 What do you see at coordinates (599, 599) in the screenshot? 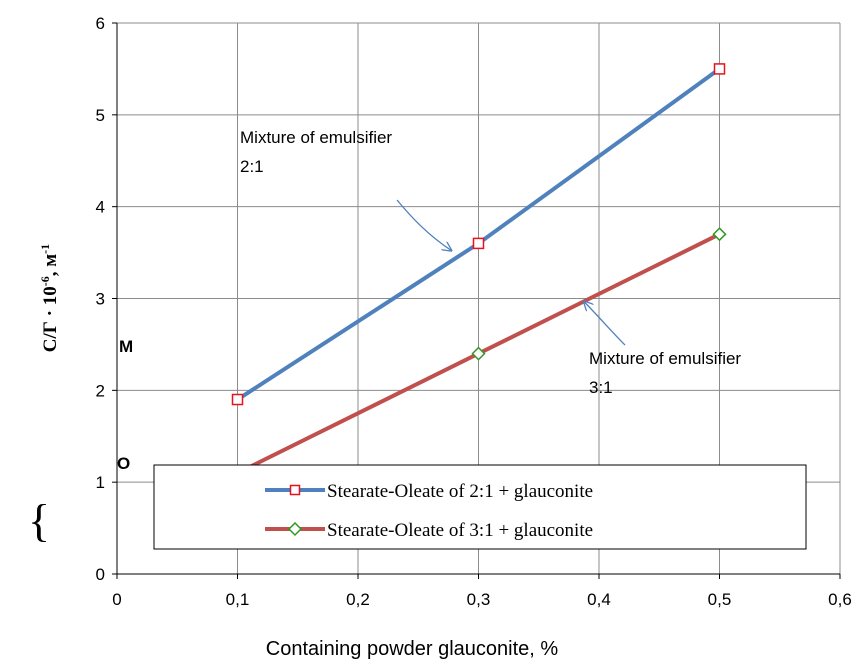
I see `x-tick-label-4: 0,4` at bounding box center [599, 599].